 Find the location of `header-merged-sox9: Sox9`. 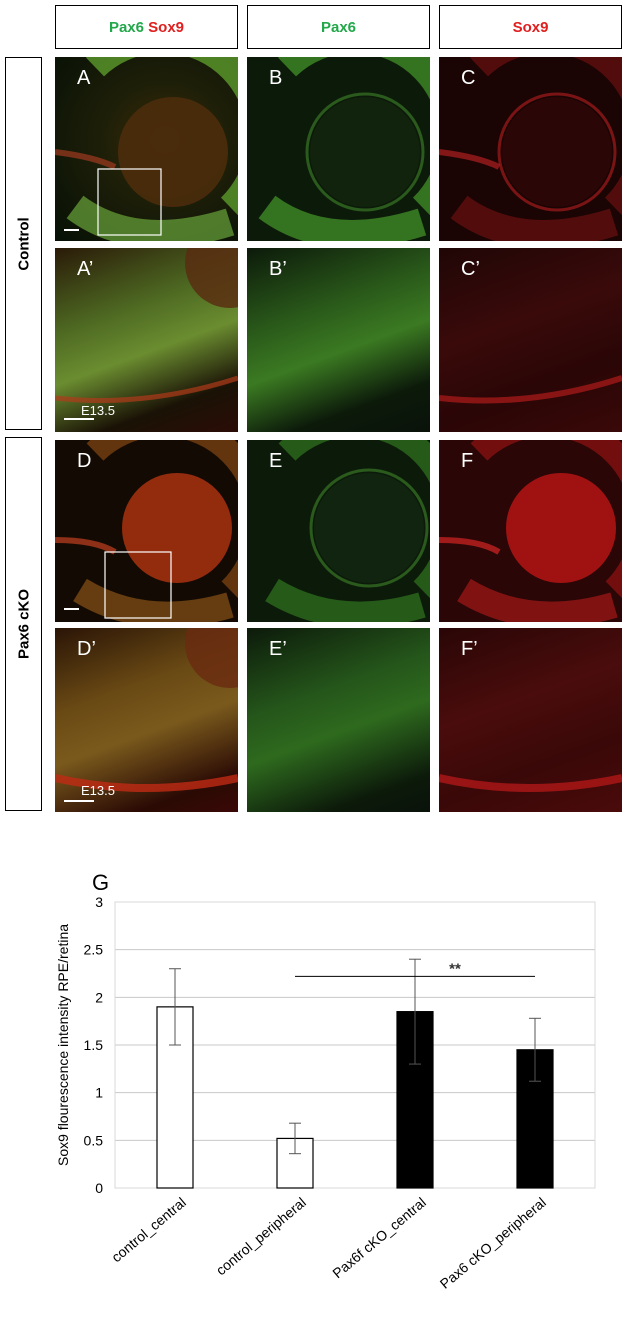

header-merged-sox9: Sox9 is located at coordinates (166, 27).